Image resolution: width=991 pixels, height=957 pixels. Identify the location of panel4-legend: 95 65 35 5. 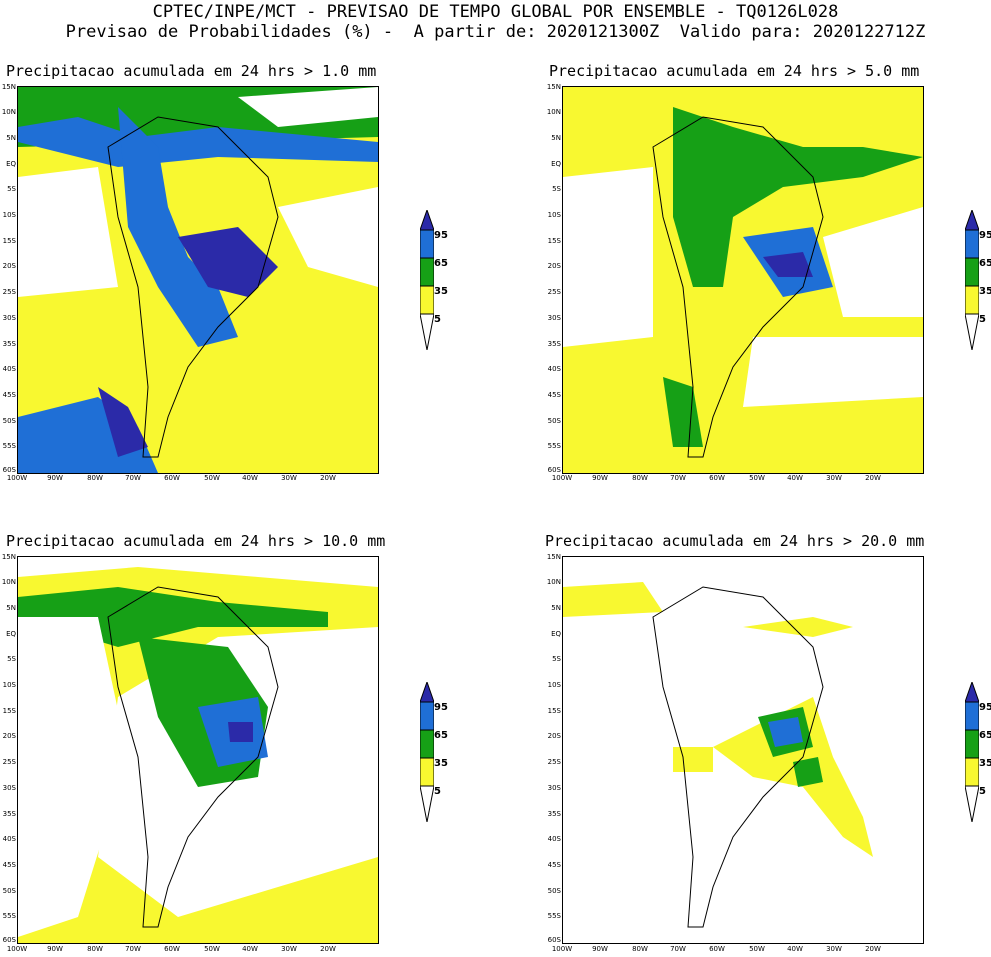
(977, 751).